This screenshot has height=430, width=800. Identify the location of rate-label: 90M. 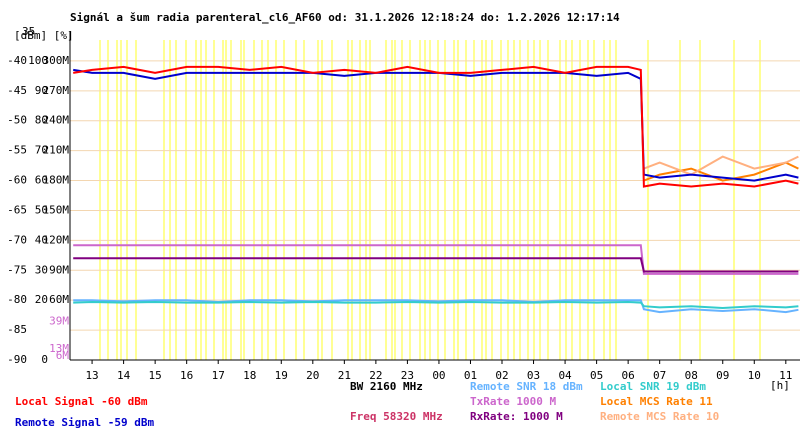
(59, 269).